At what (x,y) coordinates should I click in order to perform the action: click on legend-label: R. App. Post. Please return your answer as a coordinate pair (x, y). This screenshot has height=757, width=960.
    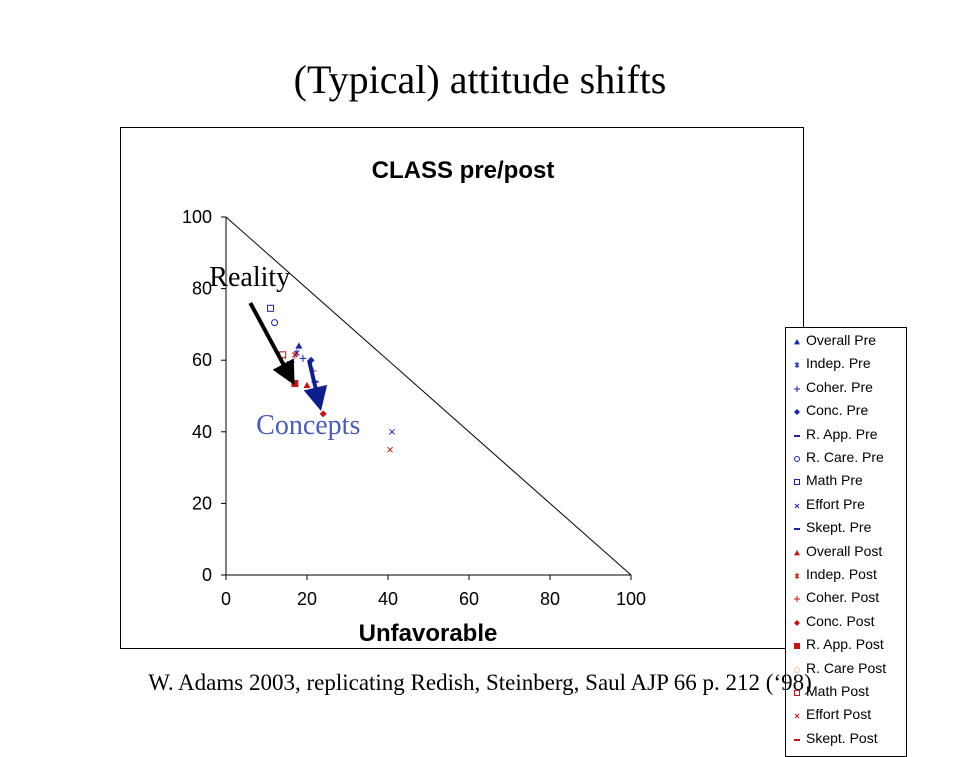
    Looking at the image, I should click on (845, 644).